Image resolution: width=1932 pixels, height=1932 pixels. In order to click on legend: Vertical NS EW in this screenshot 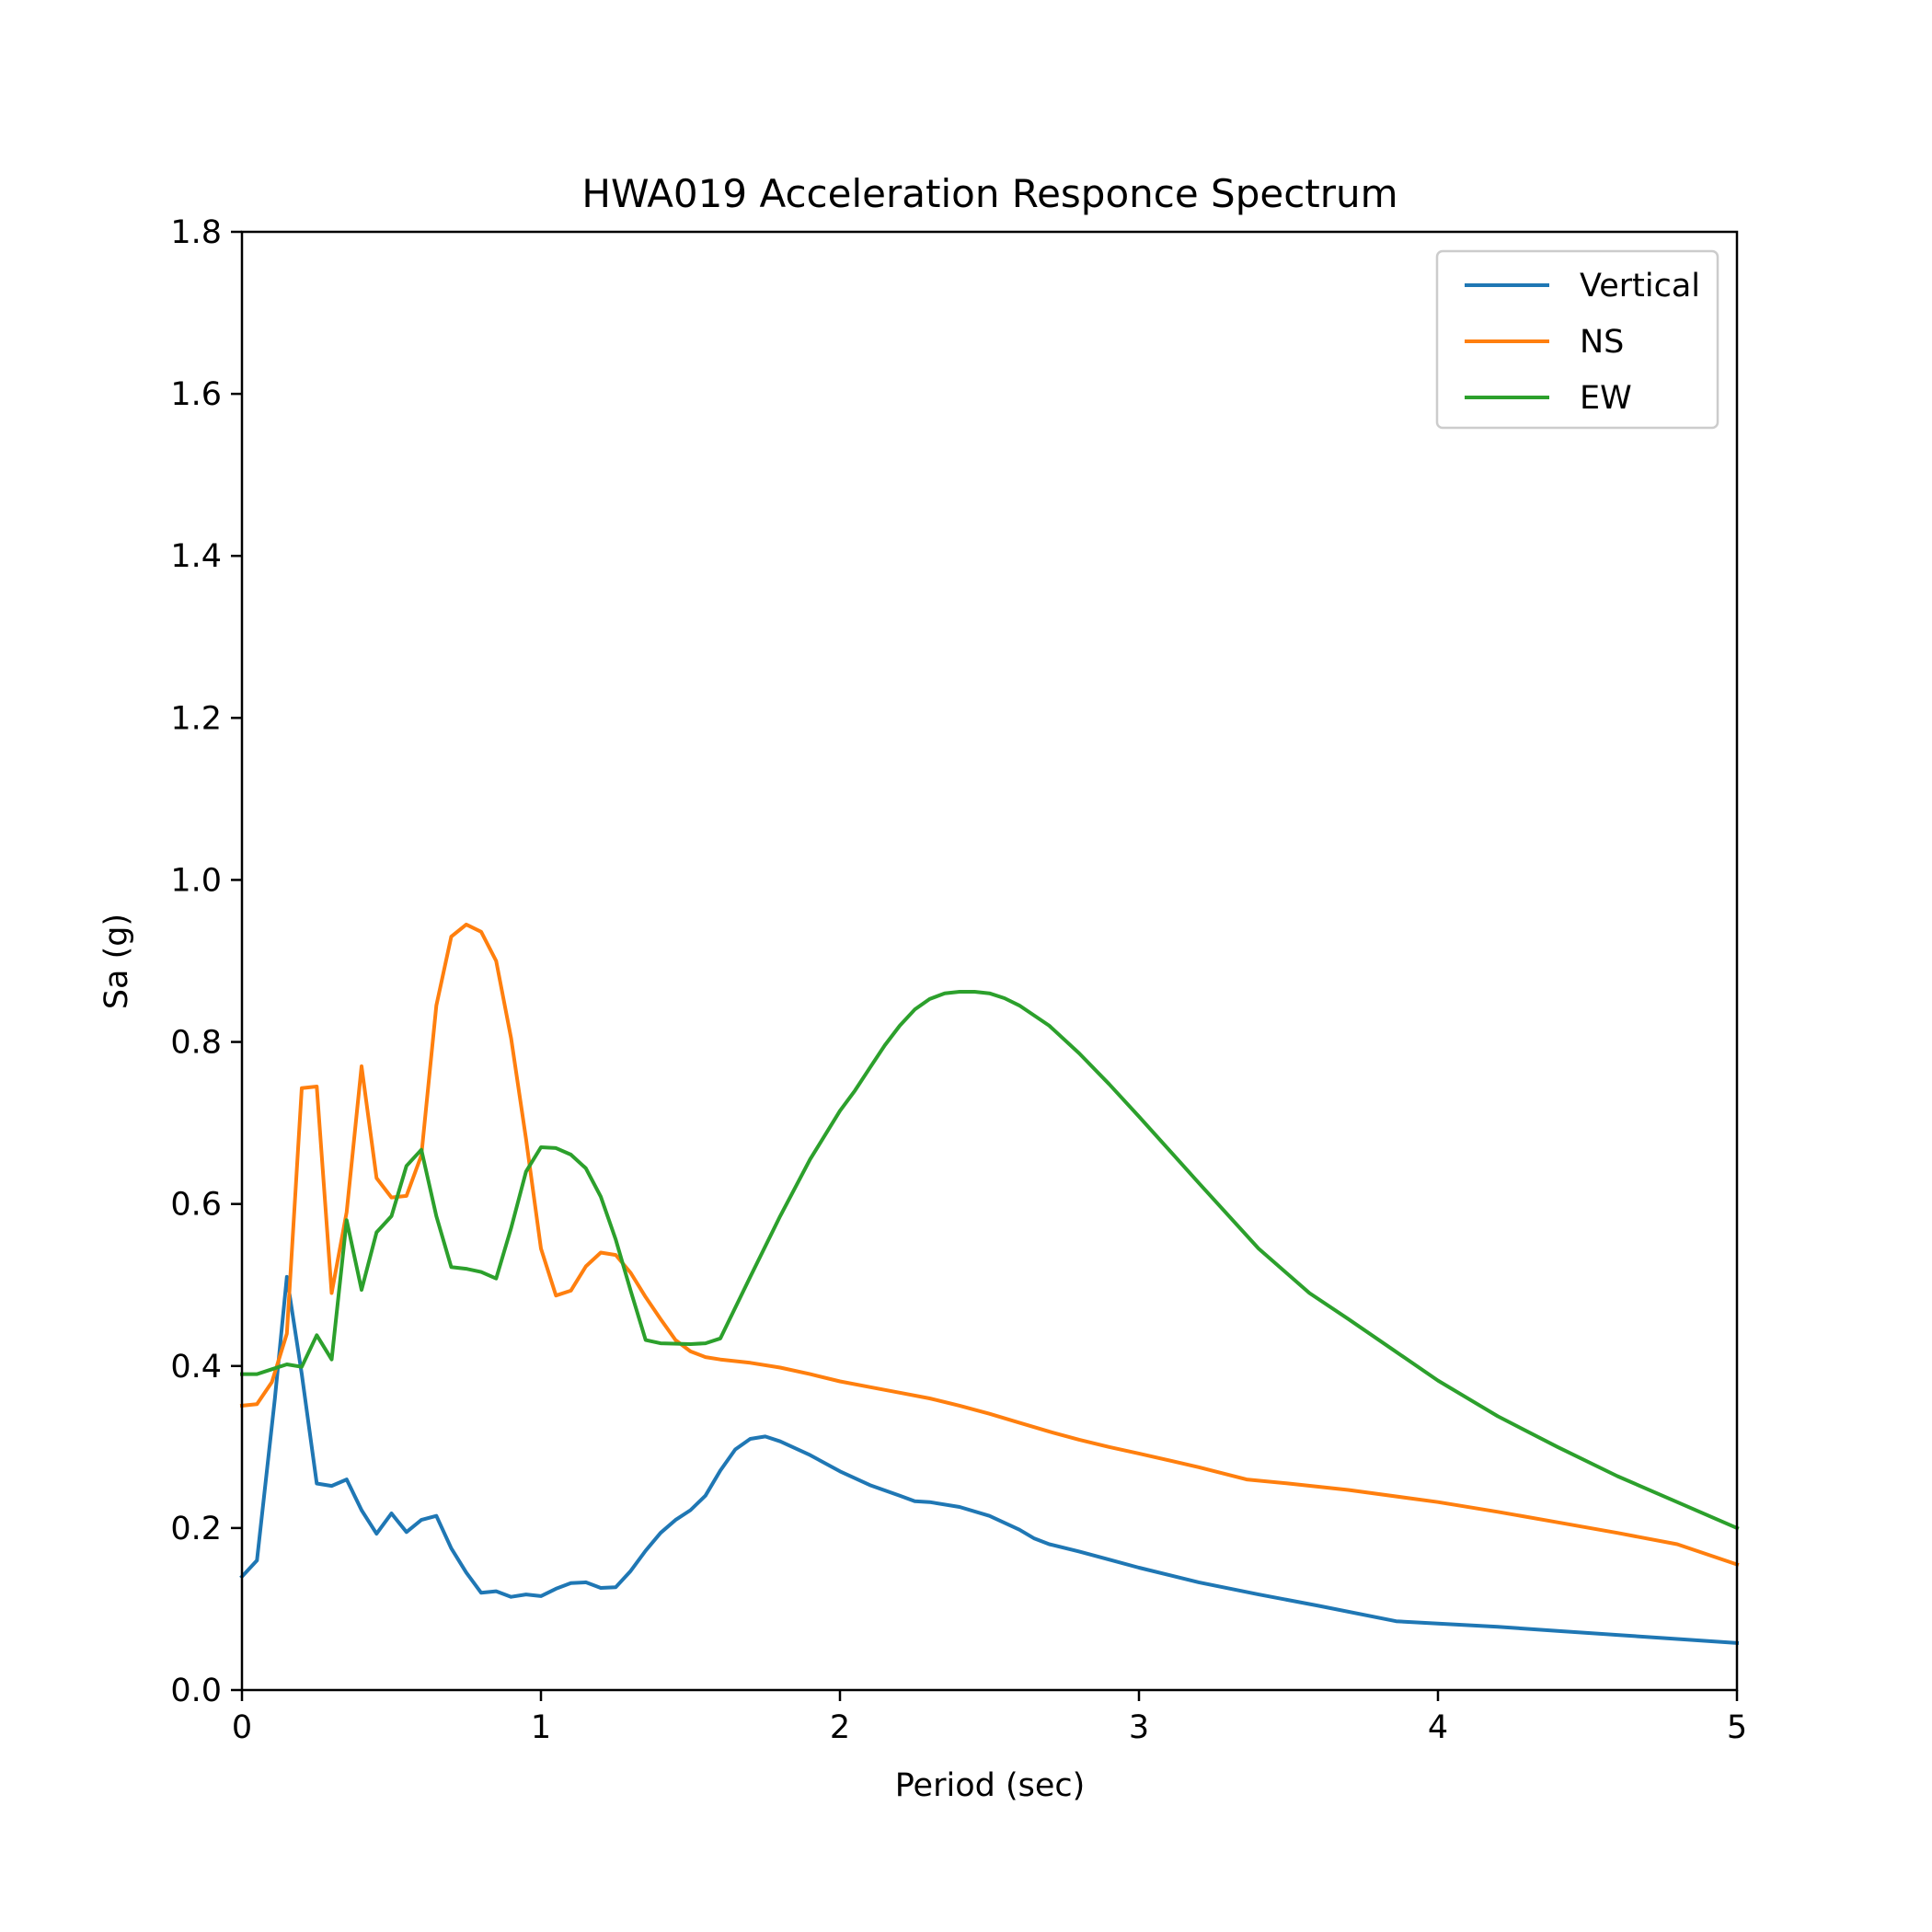, I will do `click(1577, 339)`.